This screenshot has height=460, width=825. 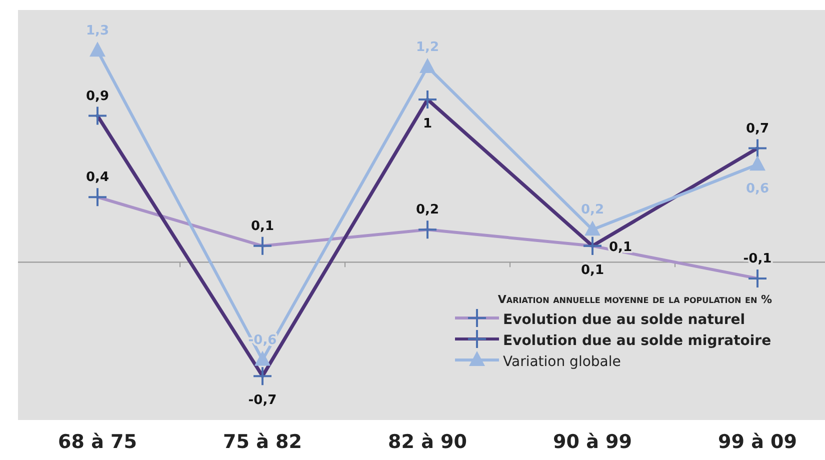 I want to click on data-label: 0,6, so click(x=758, y=189).